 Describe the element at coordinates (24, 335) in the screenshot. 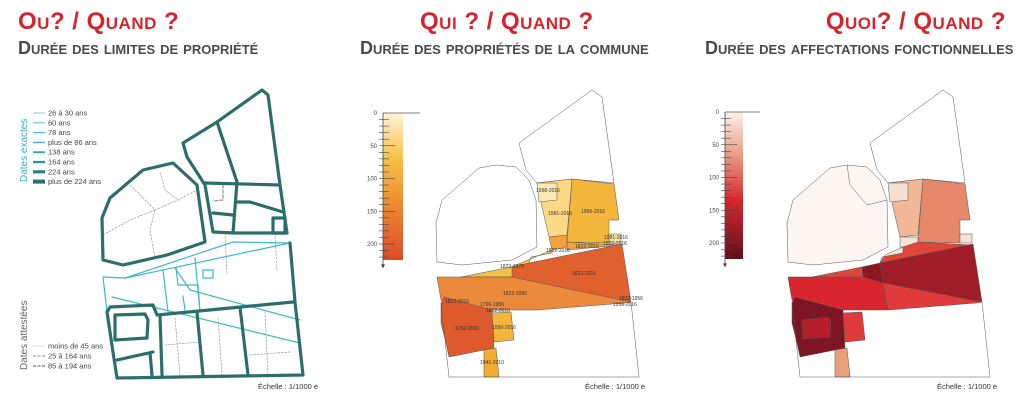

I see `legend-attested-heading: Dates attestées` at that location.